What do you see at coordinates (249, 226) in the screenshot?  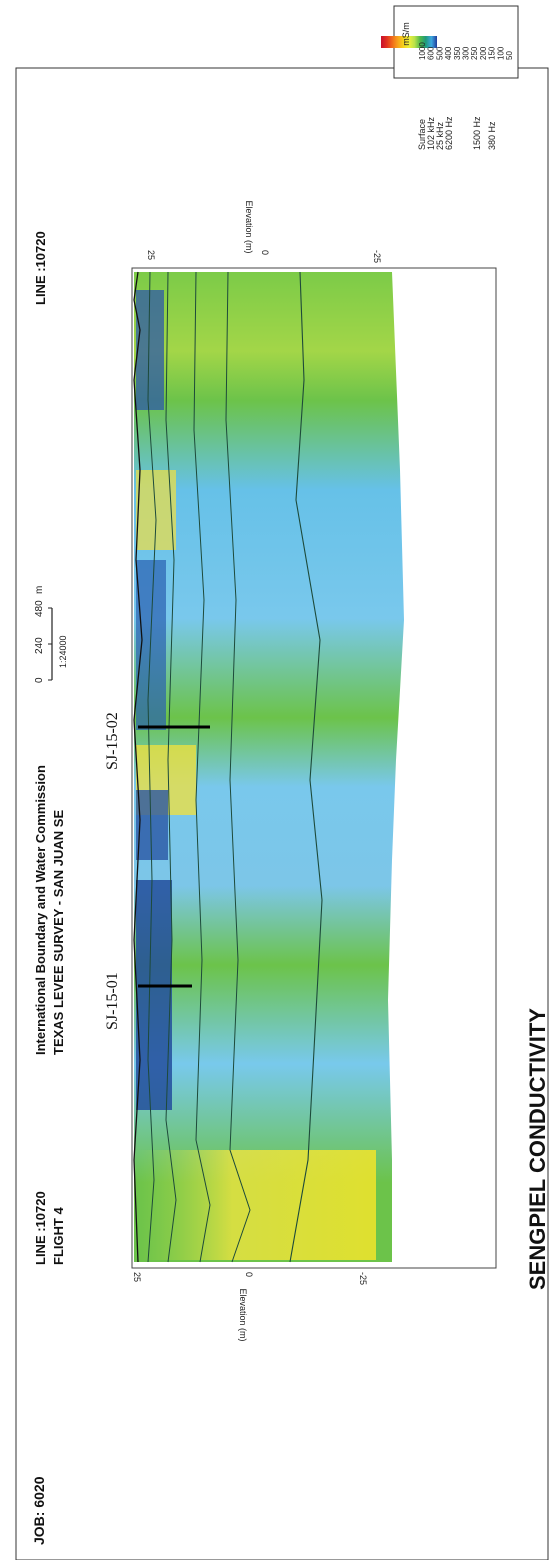 I see `axis-label-top: Elevation (m)` at bounding box center [249, 226].